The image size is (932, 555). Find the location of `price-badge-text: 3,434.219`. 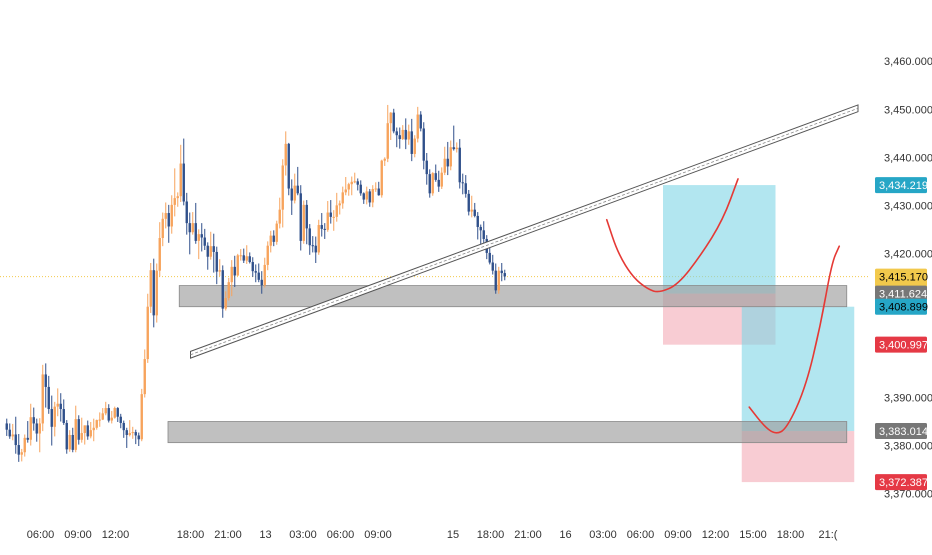

price-badge-text: 3,434.219 is located at coordinates (903, 186).